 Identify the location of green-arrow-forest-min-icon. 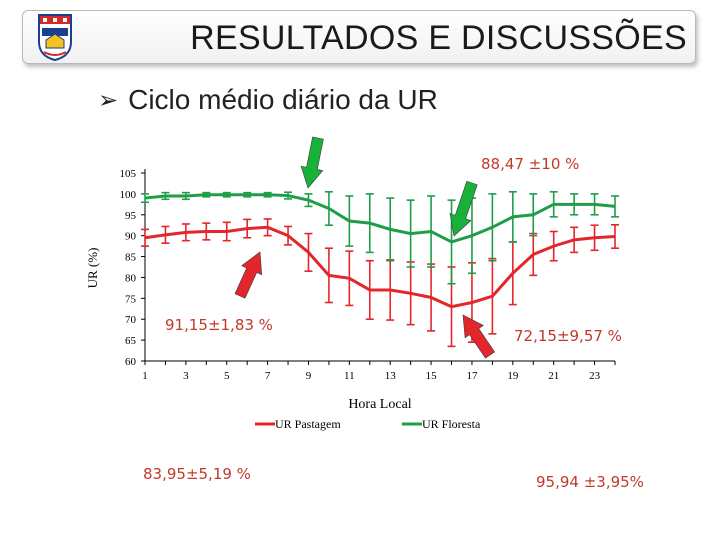
(463, 208).